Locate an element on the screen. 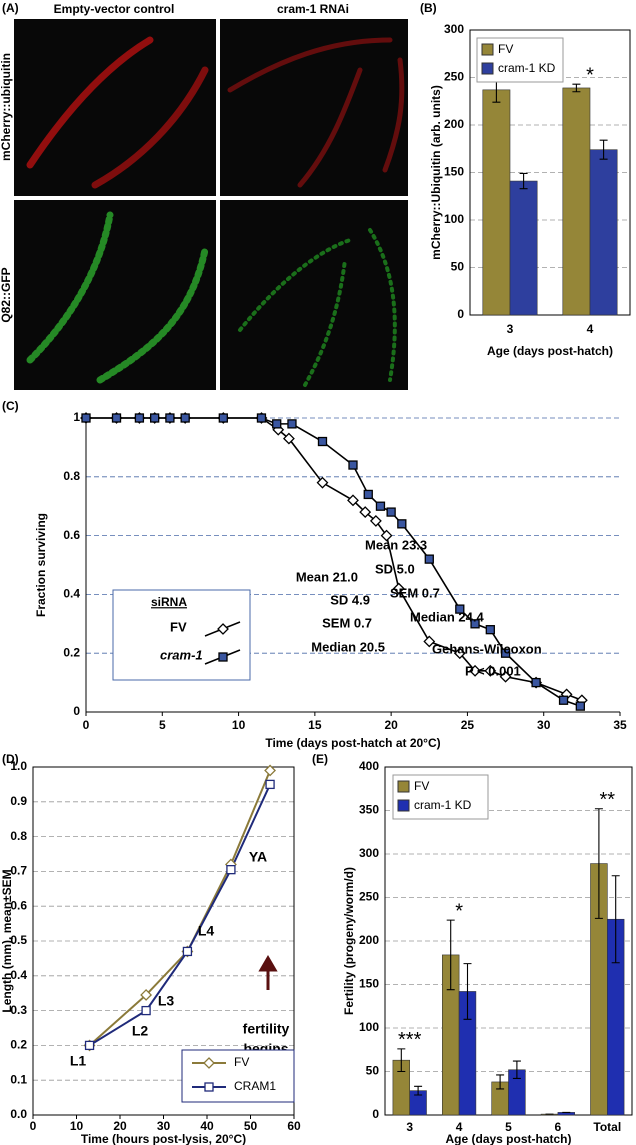 Image resolution: width=636 pixels, height=1145 pixels. legend-box is located at coordinates (238, 1076).